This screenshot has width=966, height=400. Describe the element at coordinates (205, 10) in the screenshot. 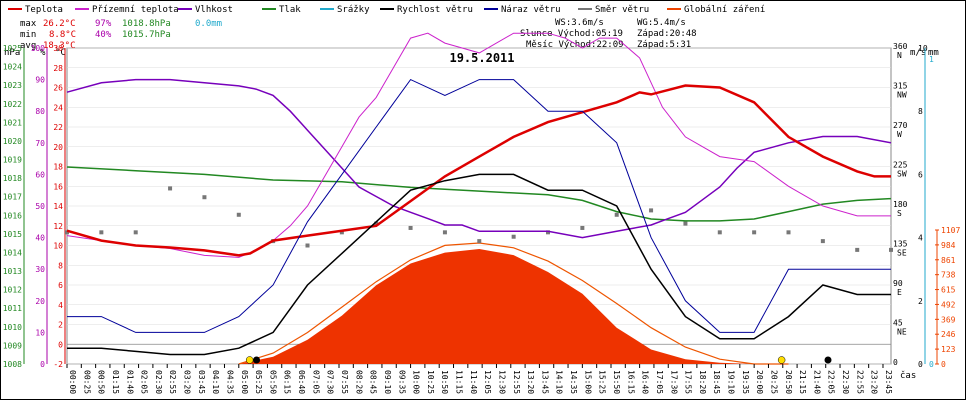

I see `legend-item: Vlhkost` at that location.